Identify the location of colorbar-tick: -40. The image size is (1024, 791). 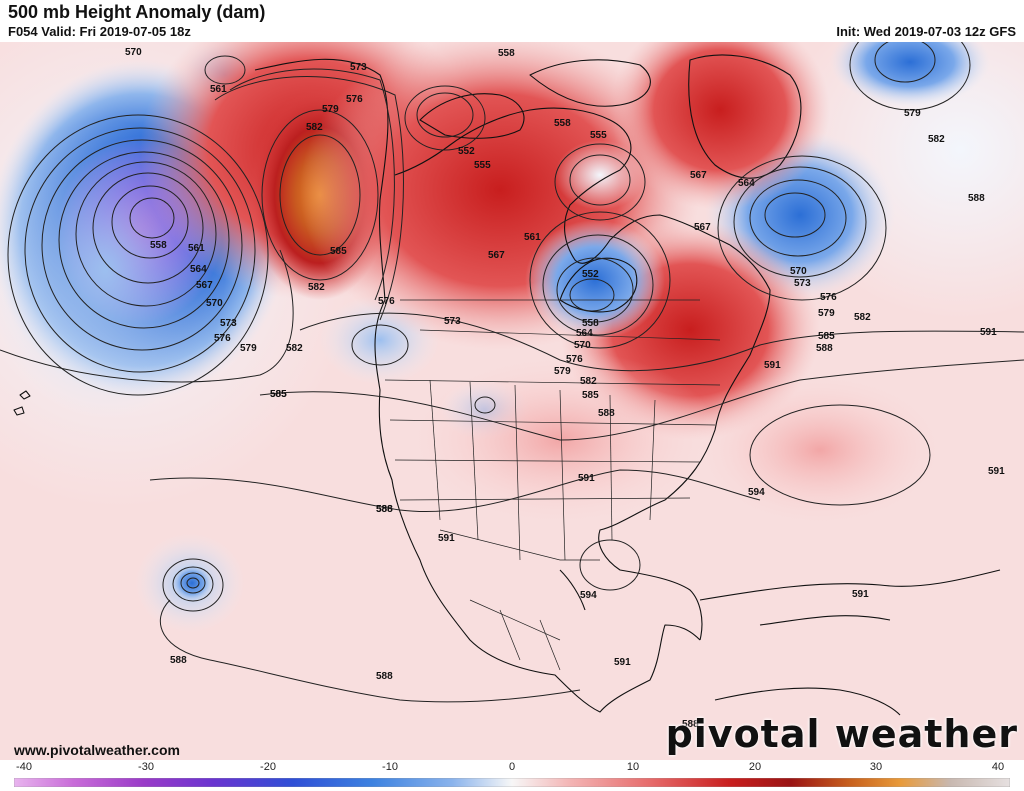
(24, 767).